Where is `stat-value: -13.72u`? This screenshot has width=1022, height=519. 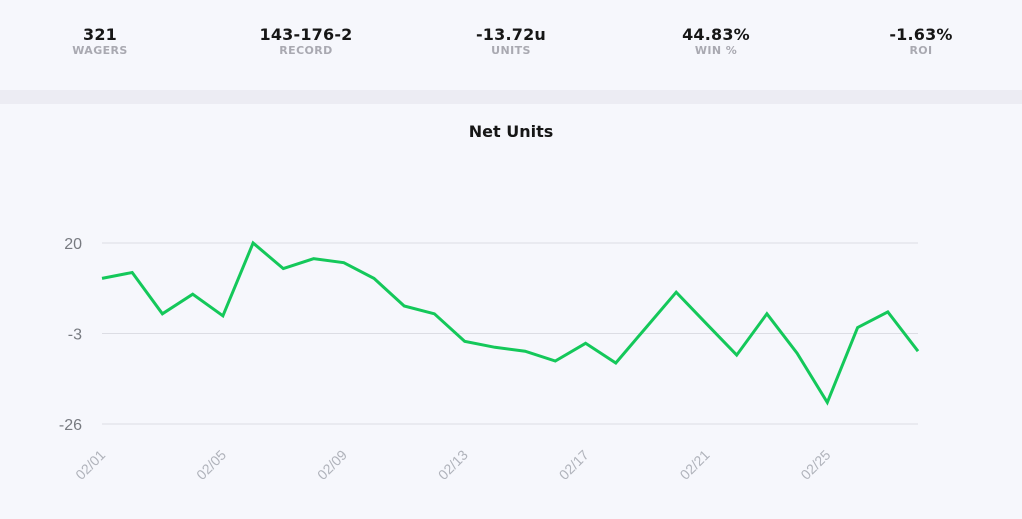
stat-value: -13.72u is located at coordinates (511, 34).